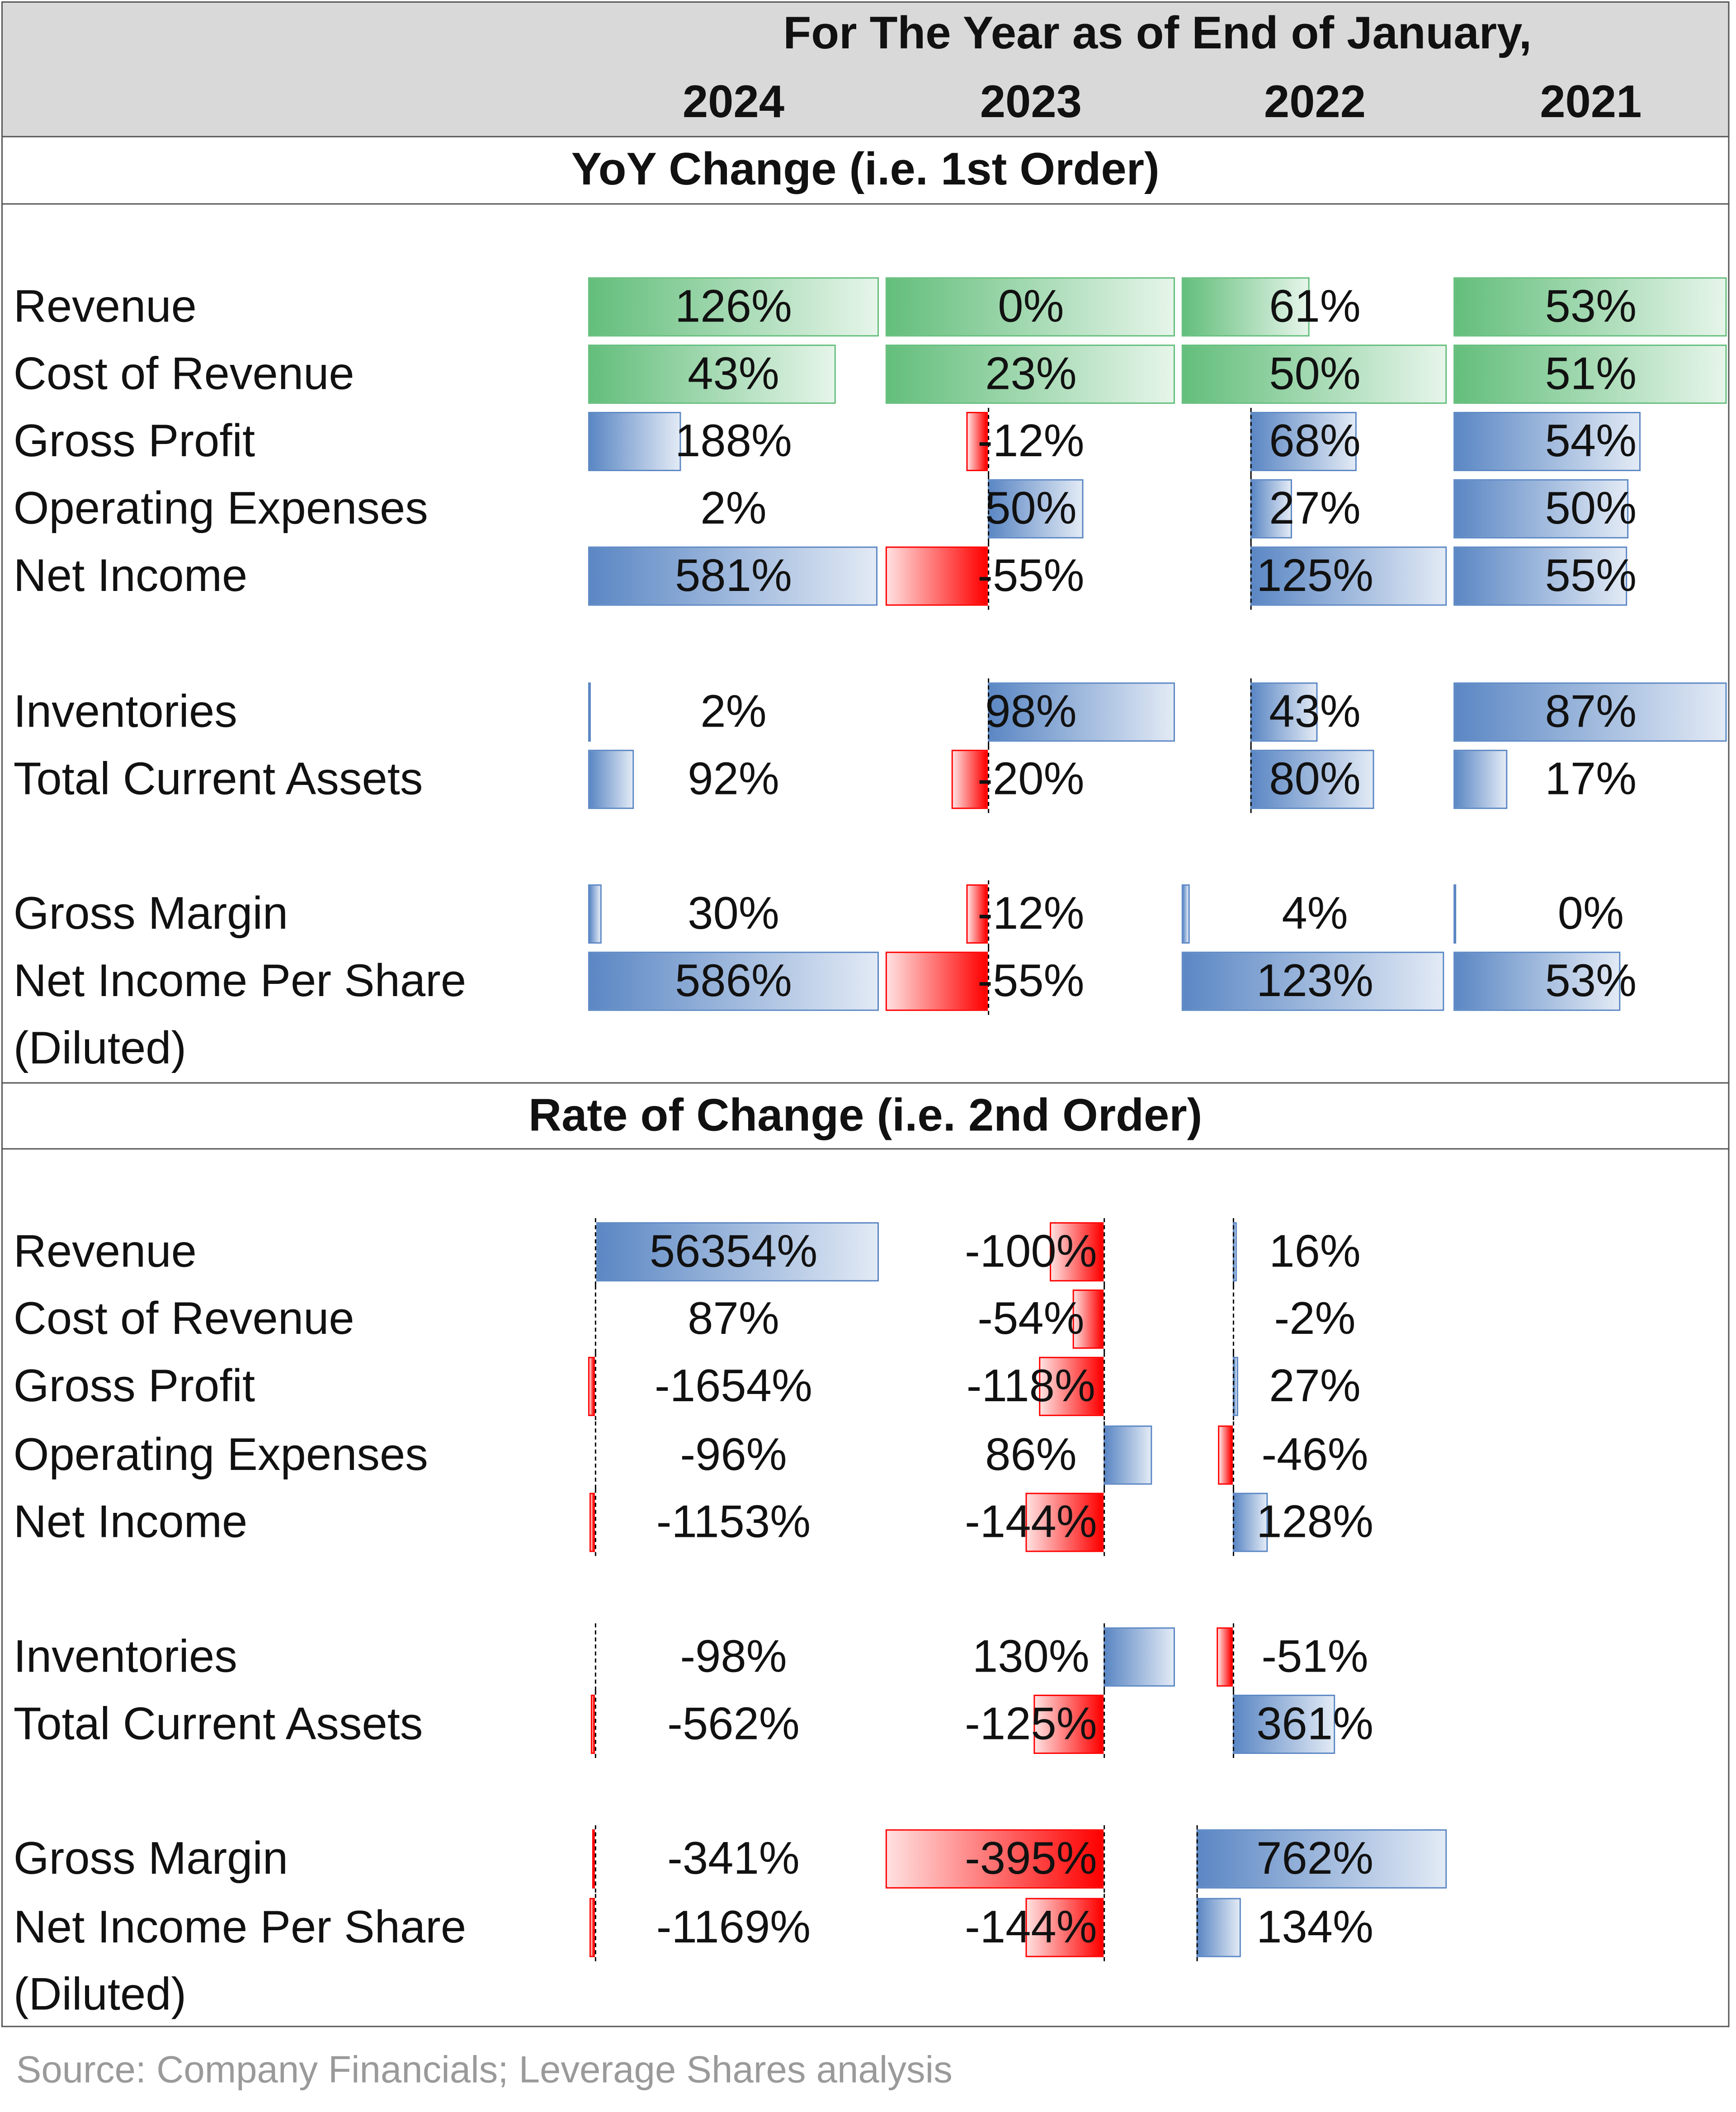 The width and height of the screenshot is (1736, 2112). What do you see at coordinates (184, 374) in the screenshot?
I see `row-label: Cost of Revenue` at bounding box center [184, 374].